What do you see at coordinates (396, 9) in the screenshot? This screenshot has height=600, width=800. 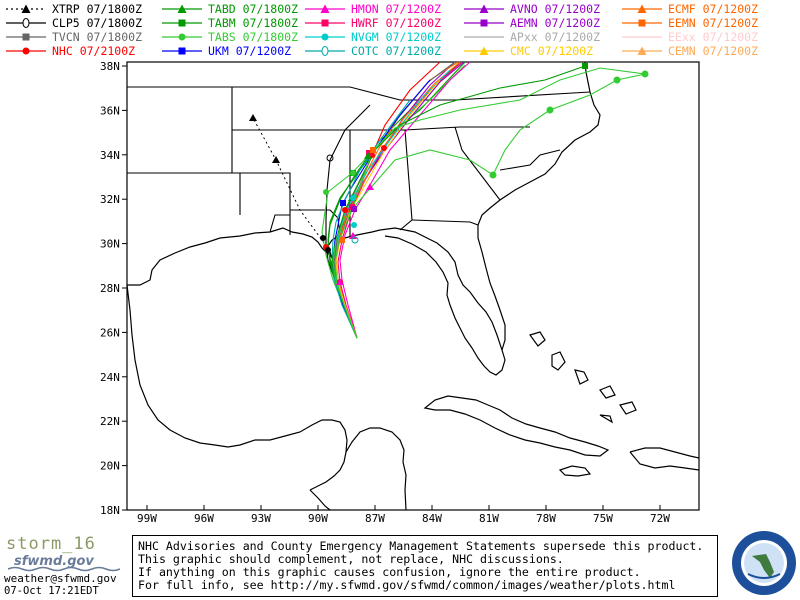 I see `legend-label: HMON 07/1200Z` at bounding box center [396, 9].